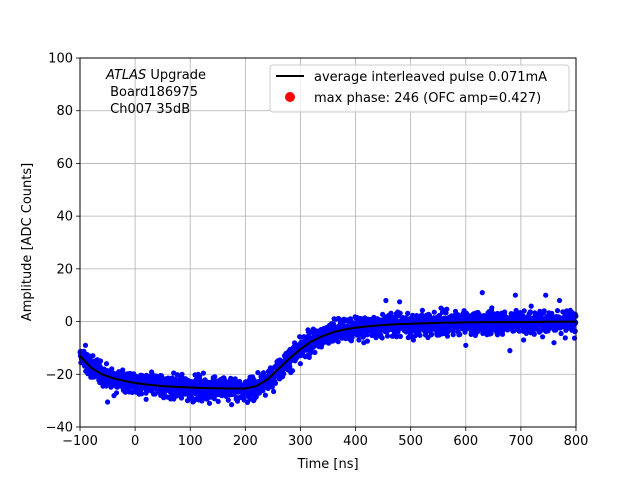 Image resolution: width=640 pixels, height=480 pixels. I want to click on x-tick-label: 600, so click(465, 441).